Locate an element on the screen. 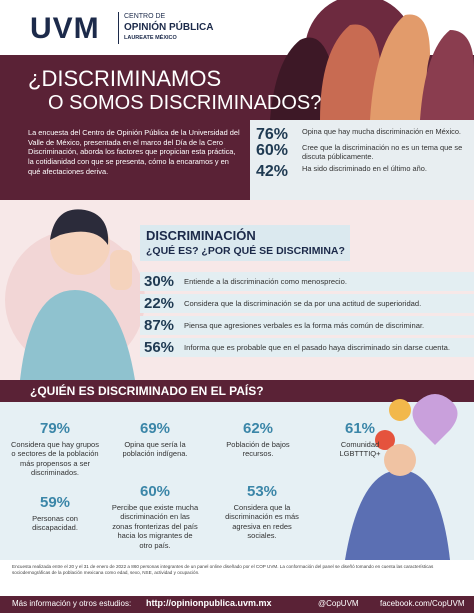 The width and height of the screenshot is (474, 613). stat-value: 62% is located at coordinates (258, 428).